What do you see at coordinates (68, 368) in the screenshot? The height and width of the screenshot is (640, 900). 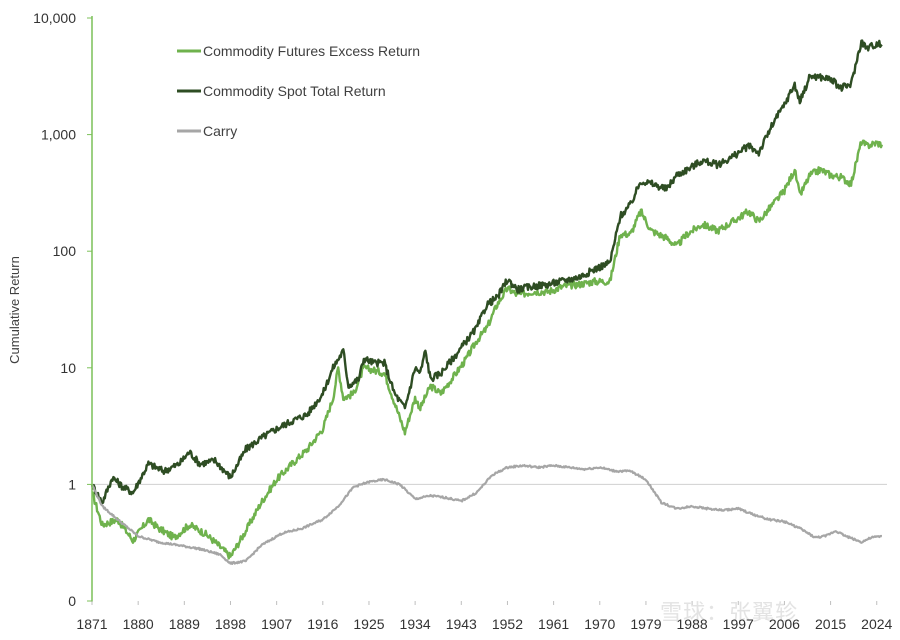 I see `y-tick-label: 10` at bounding box center [68, 368].